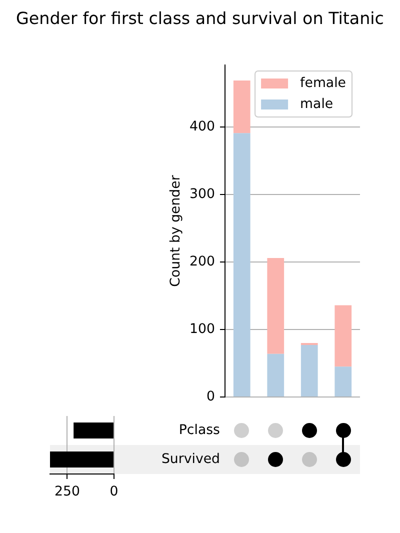  I want to click on y-tick-label: 0, so click(210, 396).